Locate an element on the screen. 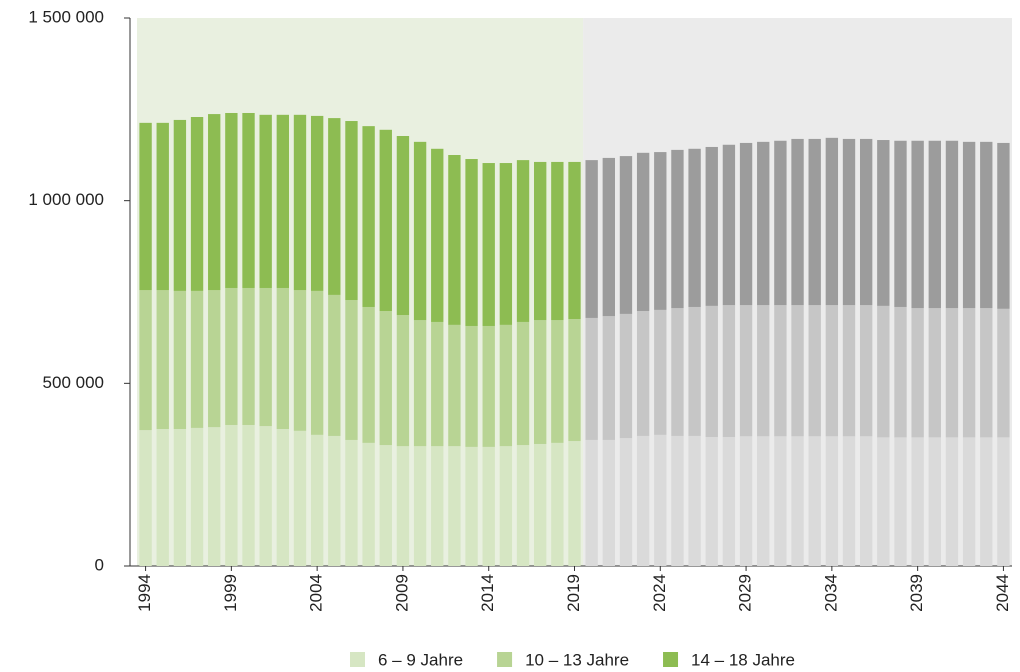  x-tick-label: 2014 is located at coordinates (487, 593).